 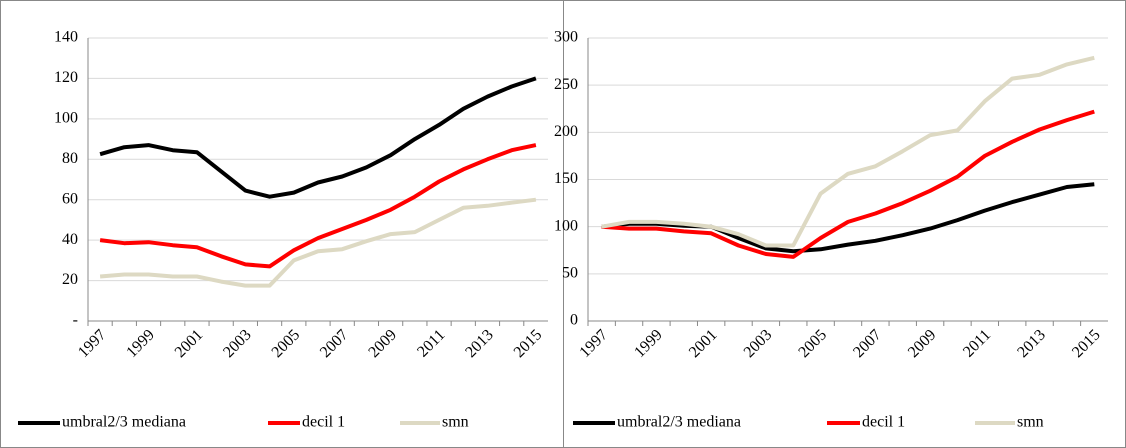 I want to click on y-tick-label: 200, so click(x=566, y=131).